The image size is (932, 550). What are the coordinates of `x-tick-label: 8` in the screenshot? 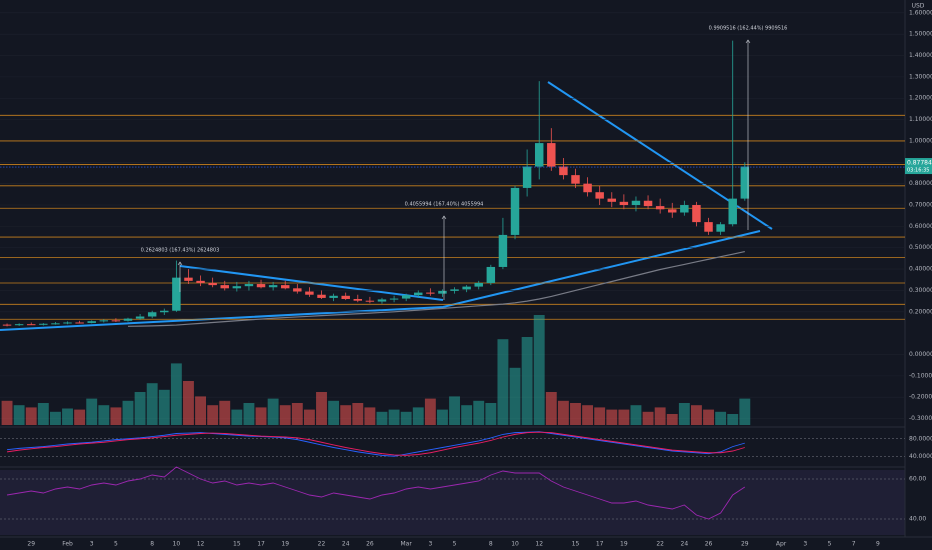 It's located at (152, 544).